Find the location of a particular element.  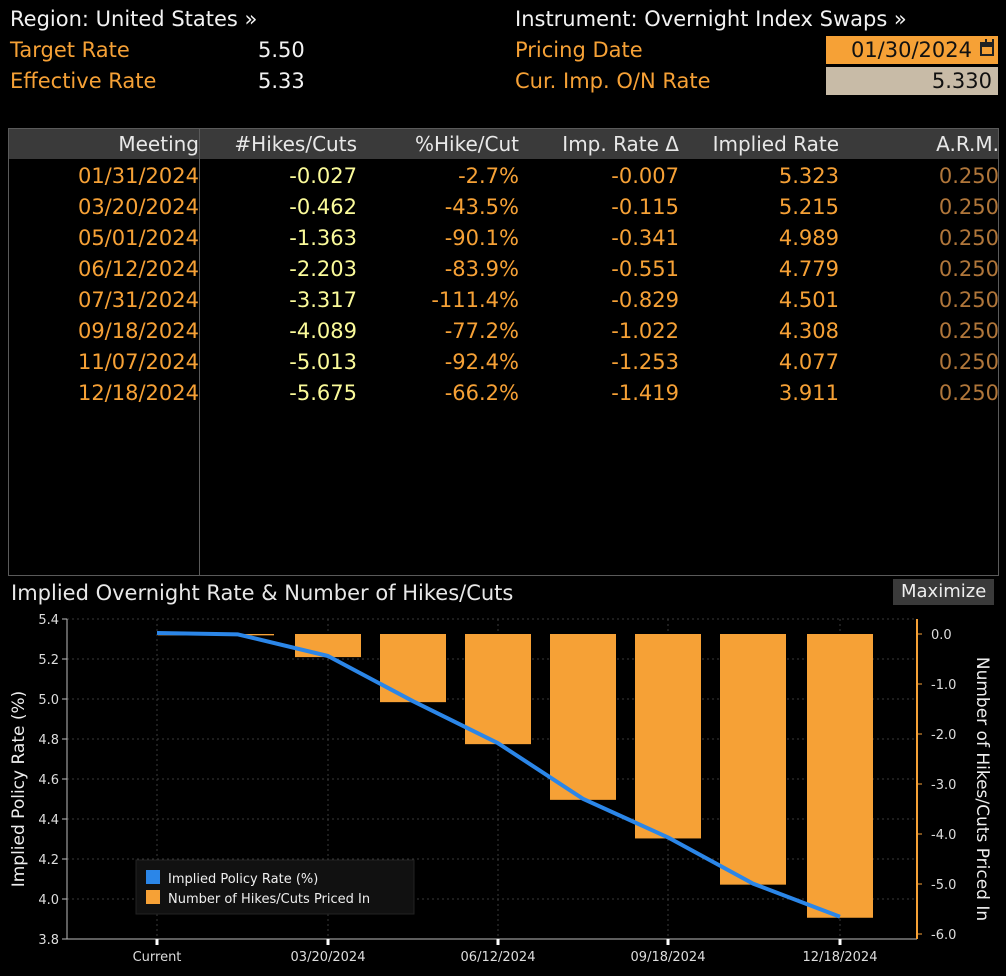

y2-axis-label: Number of Hikes/Cuts Priced In is located at coordinates (982, 789).